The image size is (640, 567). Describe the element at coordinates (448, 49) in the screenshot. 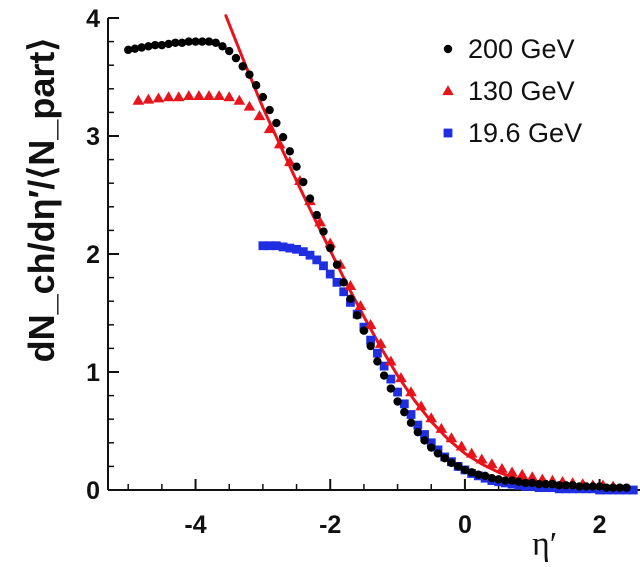

I see `legend-marker` at that location.